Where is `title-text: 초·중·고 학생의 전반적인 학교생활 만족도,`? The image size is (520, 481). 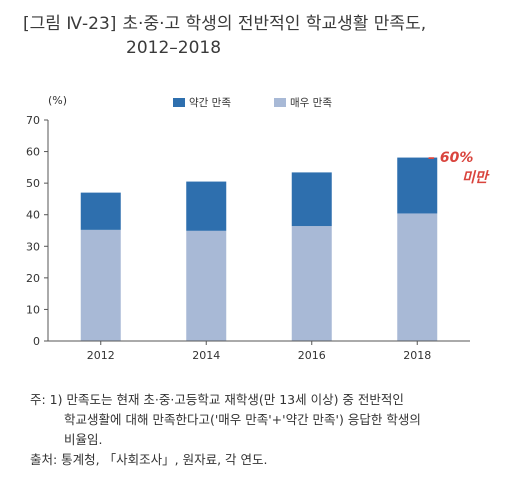
title-text: 초·중·고 학생의 전반적인 학교생활 만족도, is located at coordinates (274, 24).